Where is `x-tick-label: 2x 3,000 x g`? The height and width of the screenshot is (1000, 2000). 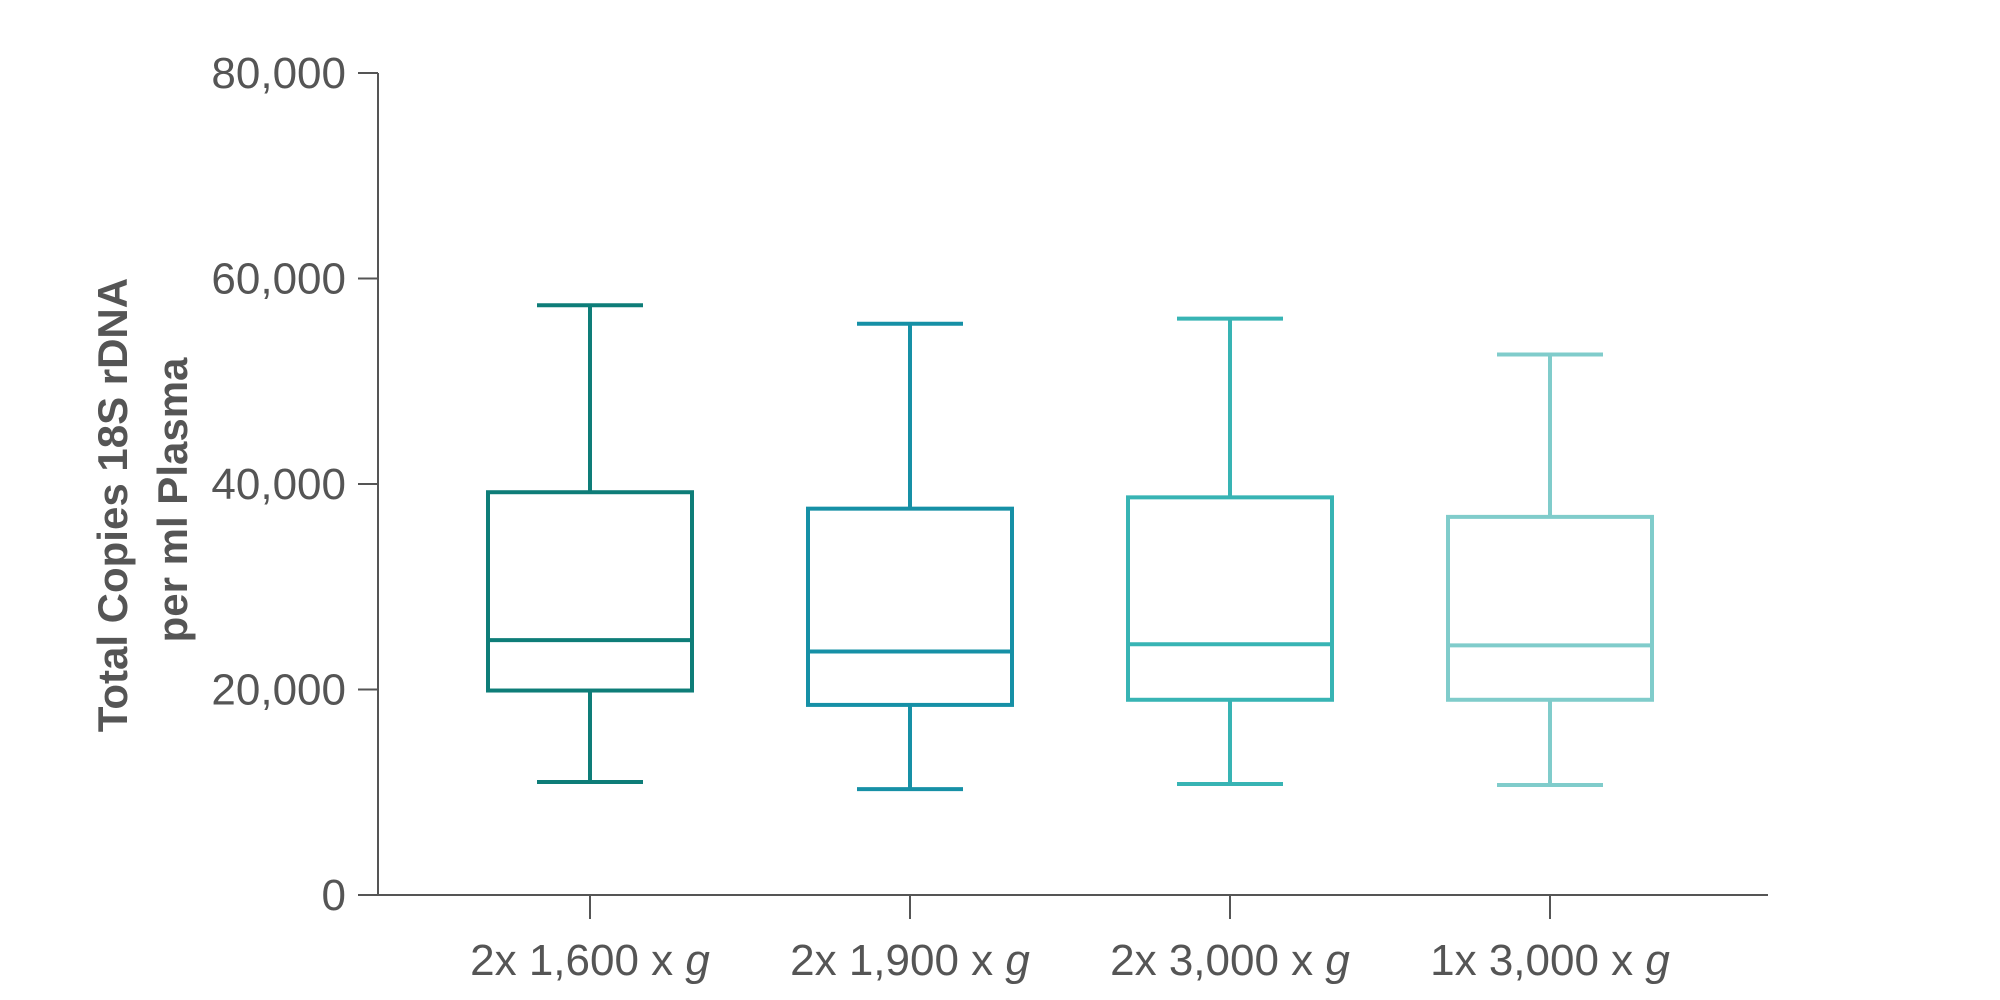 x-tick-label: 2x 3,000 x g is located at coordinates (1230, 960).